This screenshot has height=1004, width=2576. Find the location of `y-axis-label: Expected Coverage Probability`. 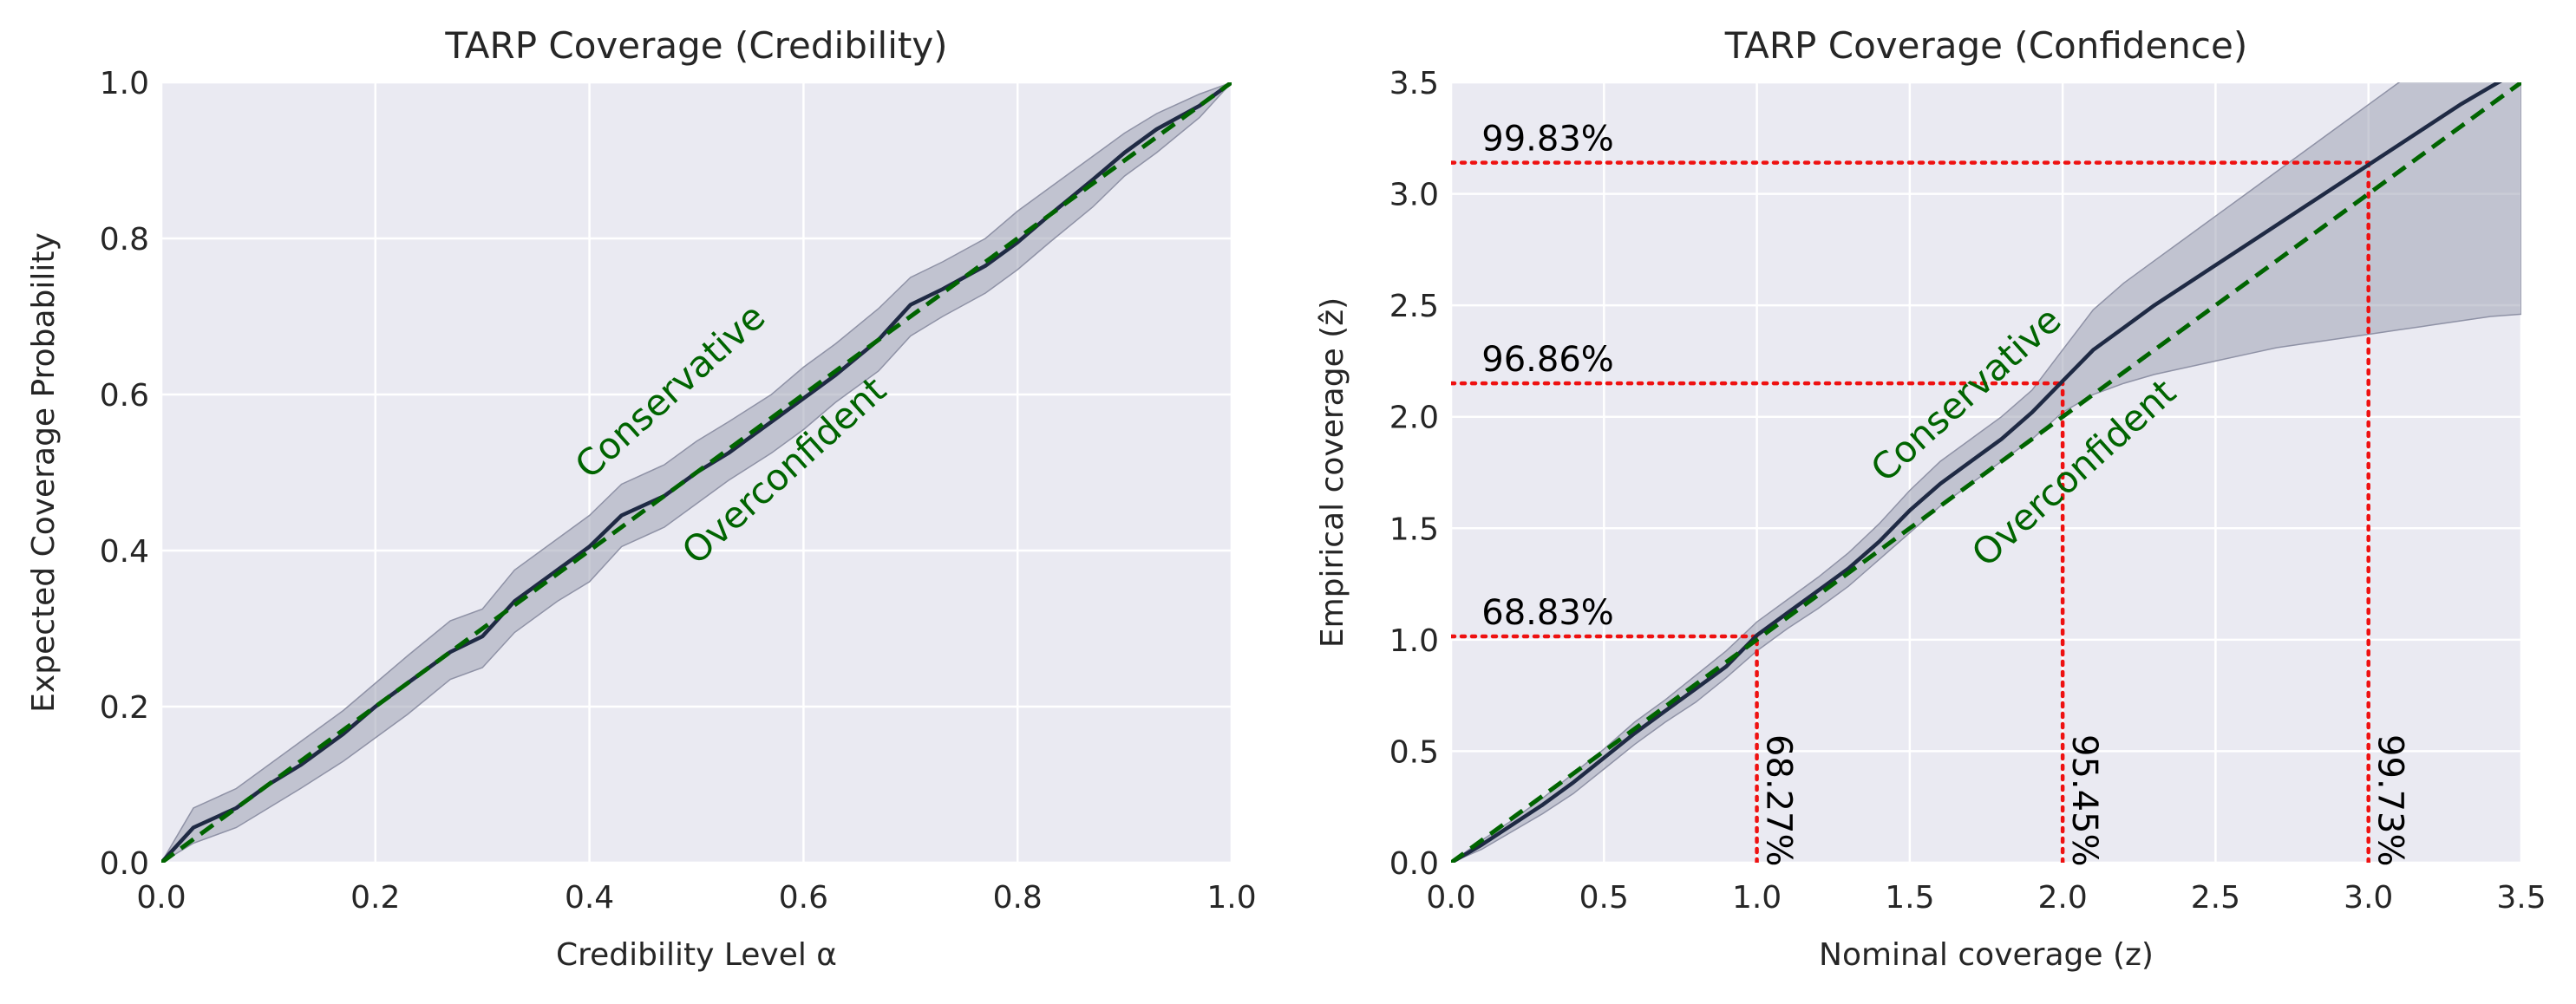

y-axis-label: Expected Coverage Probability is located at coordinates (44, 473).